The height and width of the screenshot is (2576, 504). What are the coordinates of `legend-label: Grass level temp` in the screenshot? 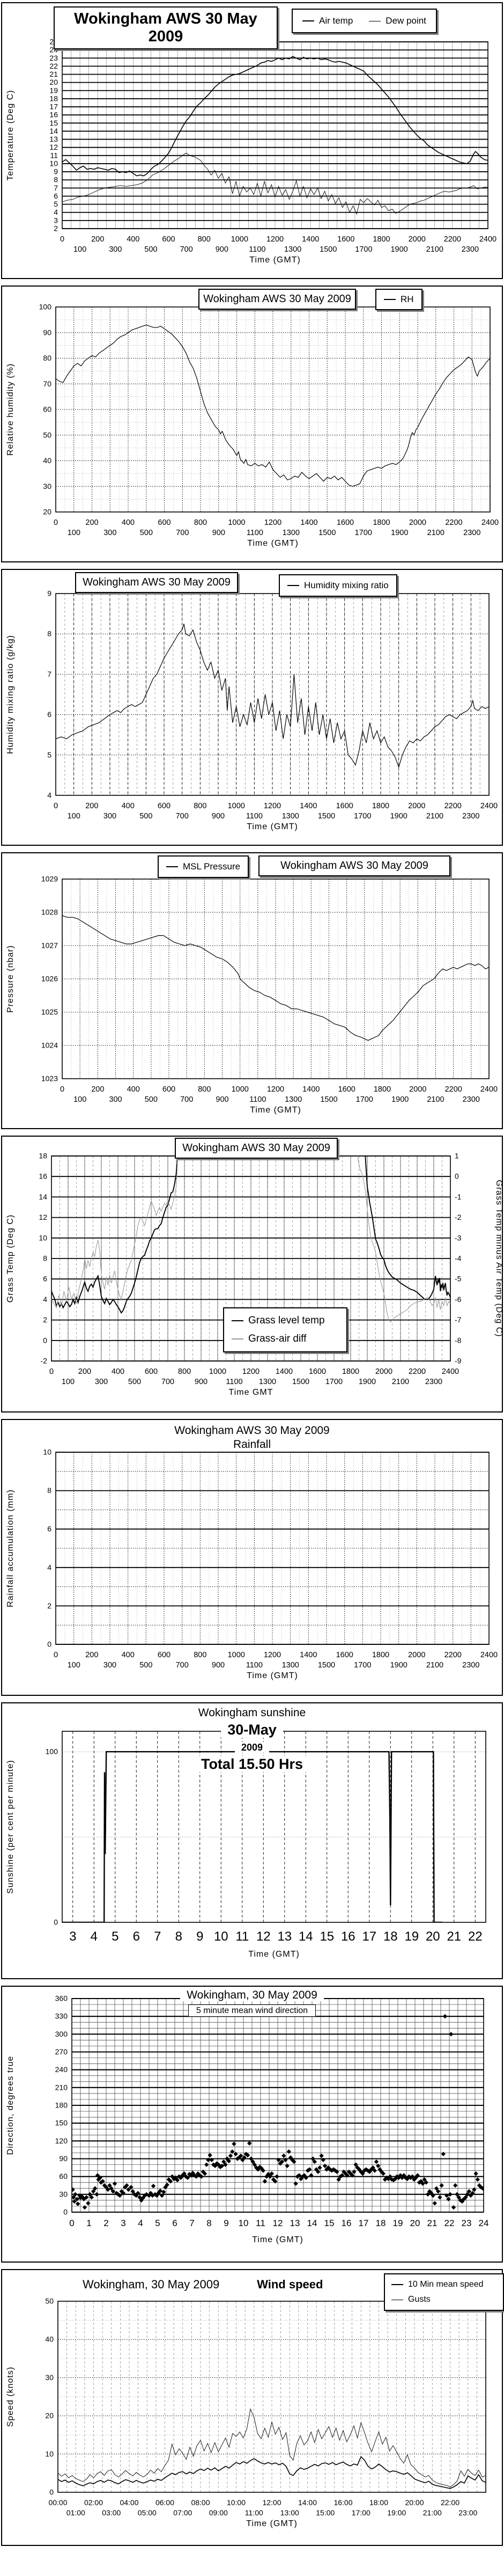 It's located at (286, 1320).